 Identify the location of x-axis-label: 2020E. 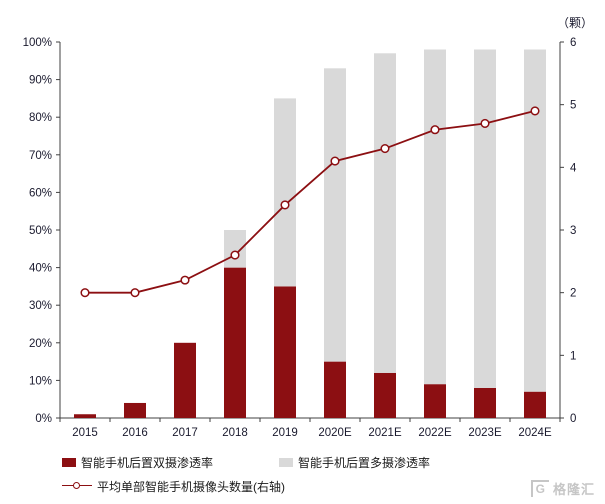
(335, 433).